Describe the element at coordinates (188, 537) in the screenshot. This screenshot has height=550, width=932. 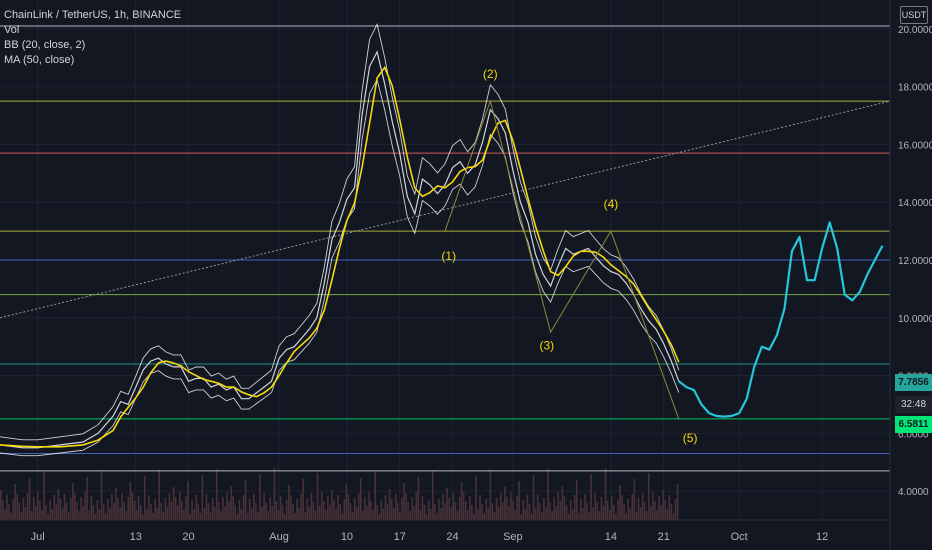
I see `x-tick-label-2: 20` at that location.